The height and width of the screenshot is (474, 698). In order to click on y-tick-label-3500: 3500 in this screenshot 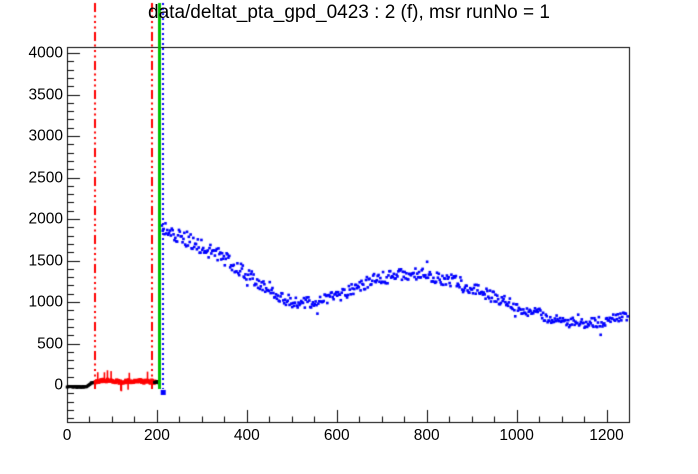, I will do `click(45, 94)`.